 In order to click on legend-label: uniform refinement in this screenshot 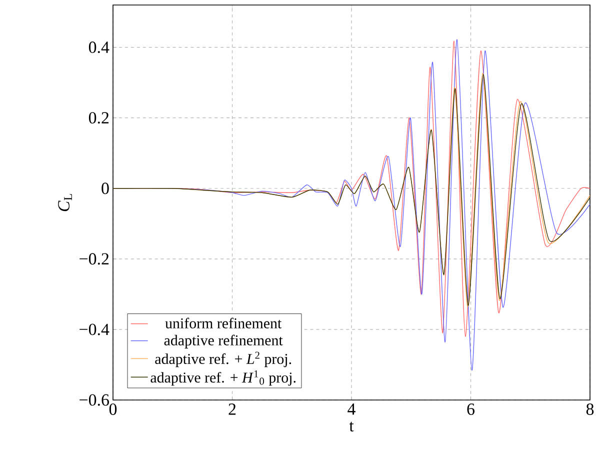, I will do `click(223, 323)`.